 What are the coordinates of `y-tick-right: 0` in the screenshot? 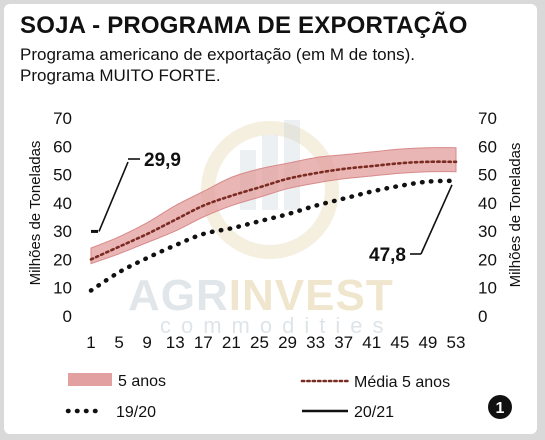 It's located at (482, 316).